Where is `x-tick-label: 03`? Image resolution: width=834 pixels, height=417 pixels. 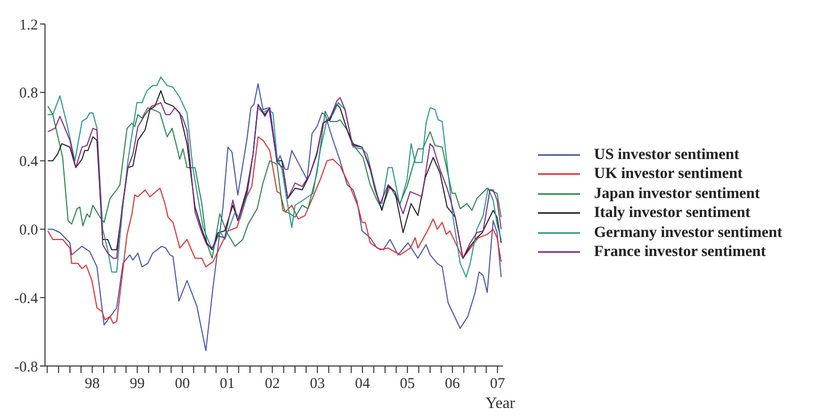
x-tick-label: 03 is located at coordinates (317, 384).